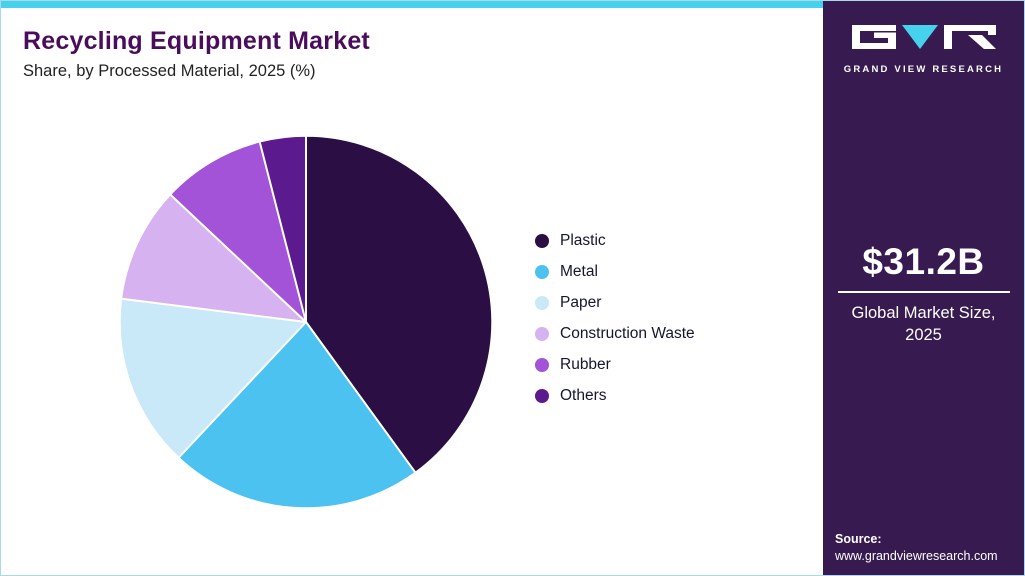 This screenshot has width=1025, height=576. What do you see at coordinates (923, 69) in the screenshot?
I see `brand-name: GRAND VIEW RESEARCH` at bounding box center [923, 69].